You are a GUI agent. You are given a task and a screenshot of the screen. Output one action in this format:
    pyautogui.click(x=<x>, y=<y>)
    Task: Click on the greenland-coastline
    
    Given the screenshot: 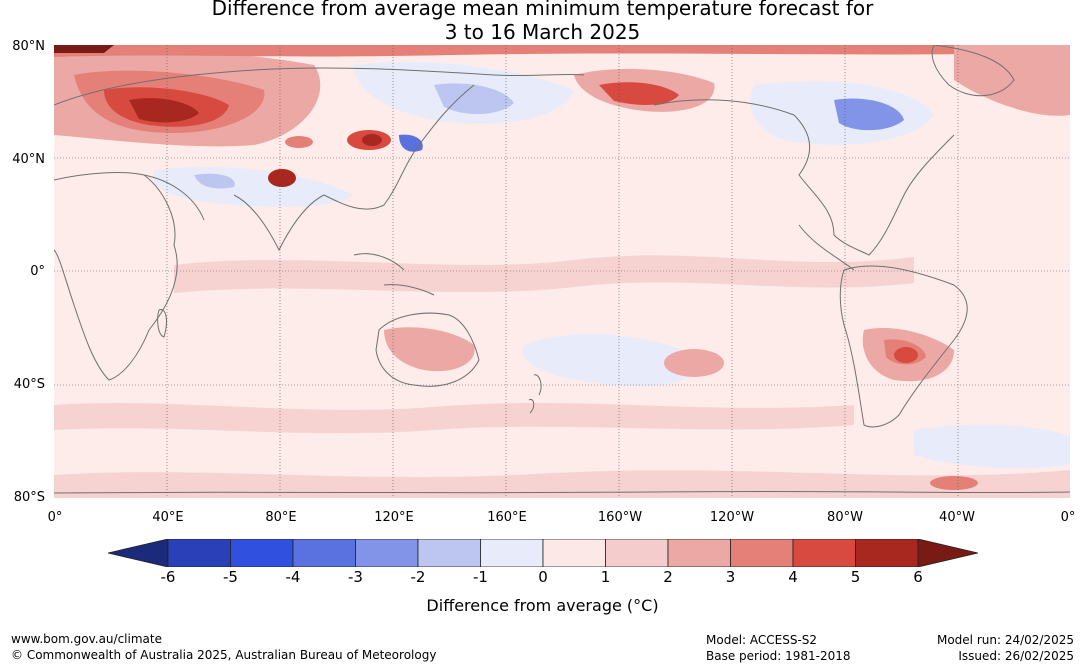 What is the action you would take?
    pyautogui.click(x=973, y=71)
    